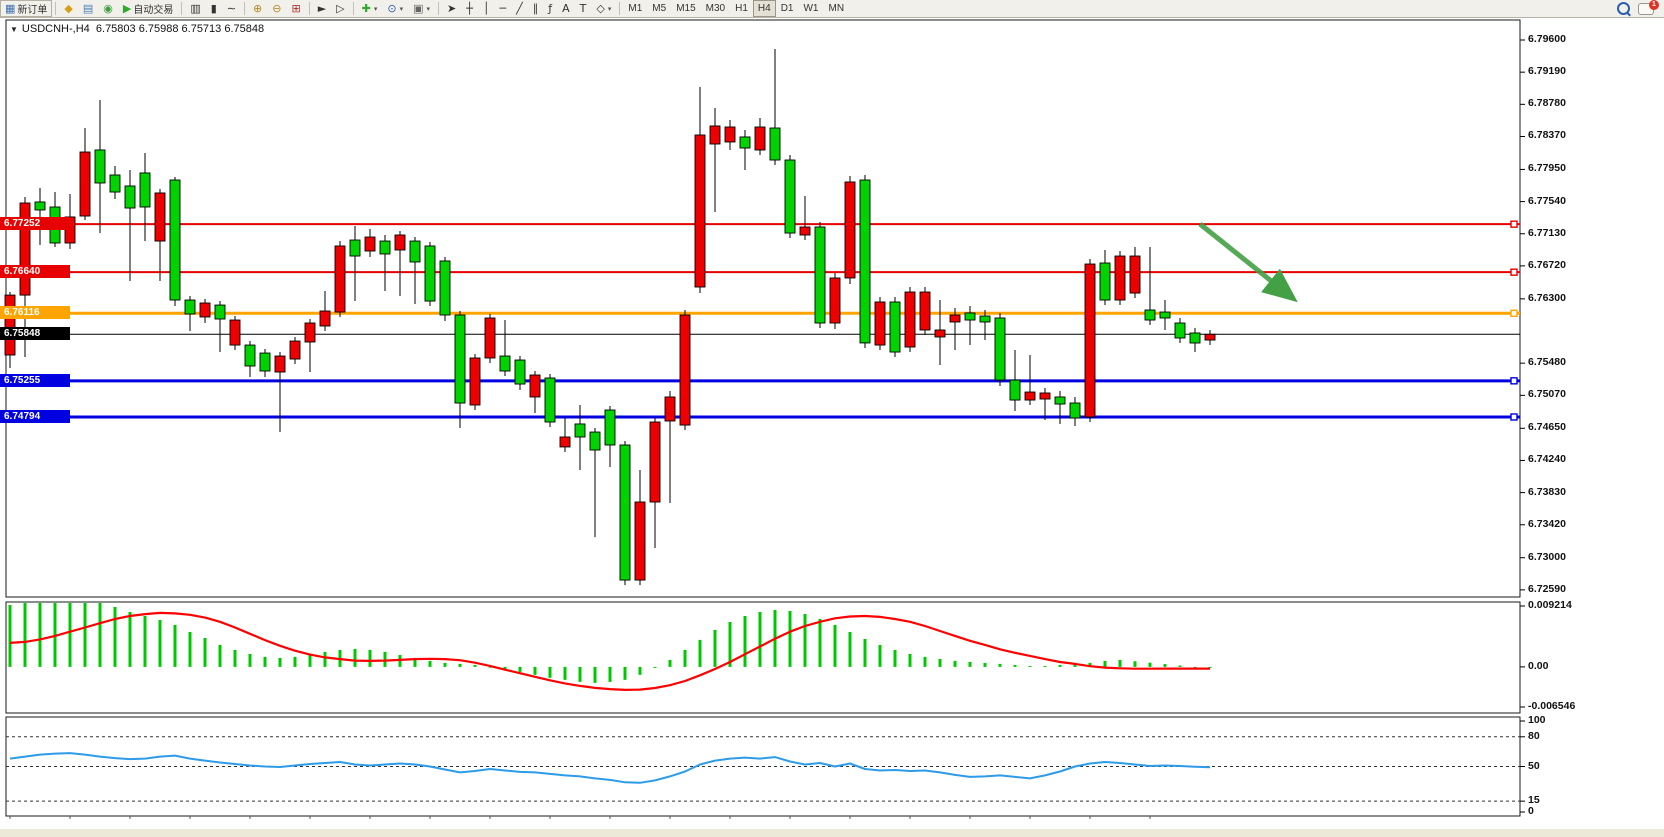 The image size is (1664, 837). Describe the element at coordinates (428, 9) in the screenshot. I see `templates-caret-icon: ▾` at that location.